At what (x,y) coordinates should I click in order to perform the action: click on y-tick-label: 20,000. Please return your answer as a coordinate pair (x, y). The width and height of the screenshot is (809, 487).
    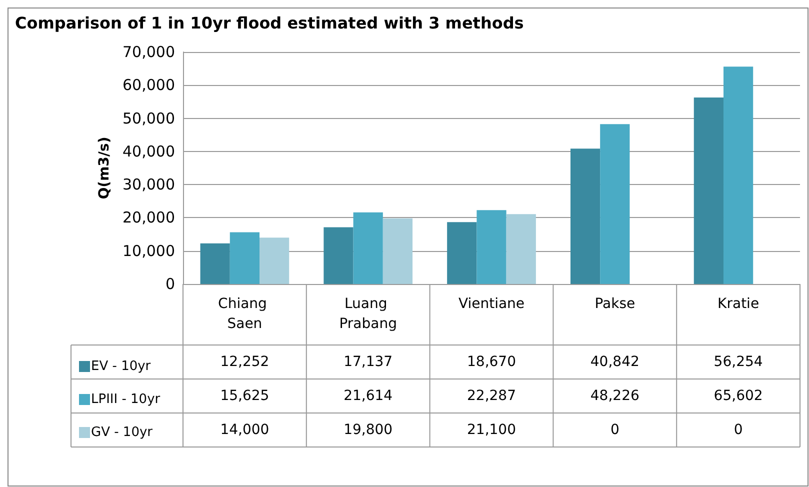
    Looking at the image, I should click on (148, 217).